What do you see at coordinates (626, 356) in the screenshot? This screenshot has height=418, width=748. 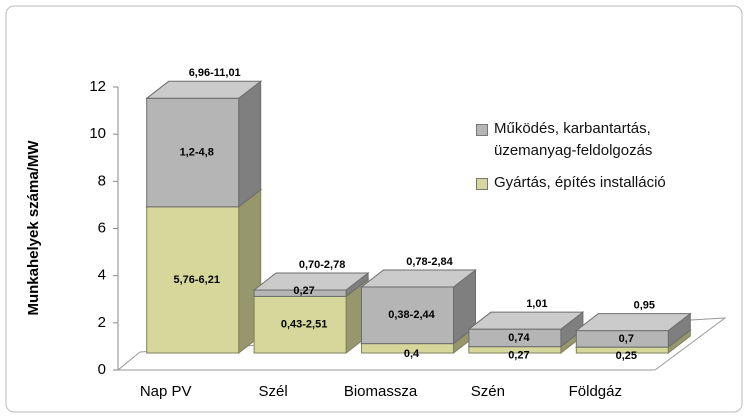 I see `data-label: 0,25` at bounding box center [626, 356].